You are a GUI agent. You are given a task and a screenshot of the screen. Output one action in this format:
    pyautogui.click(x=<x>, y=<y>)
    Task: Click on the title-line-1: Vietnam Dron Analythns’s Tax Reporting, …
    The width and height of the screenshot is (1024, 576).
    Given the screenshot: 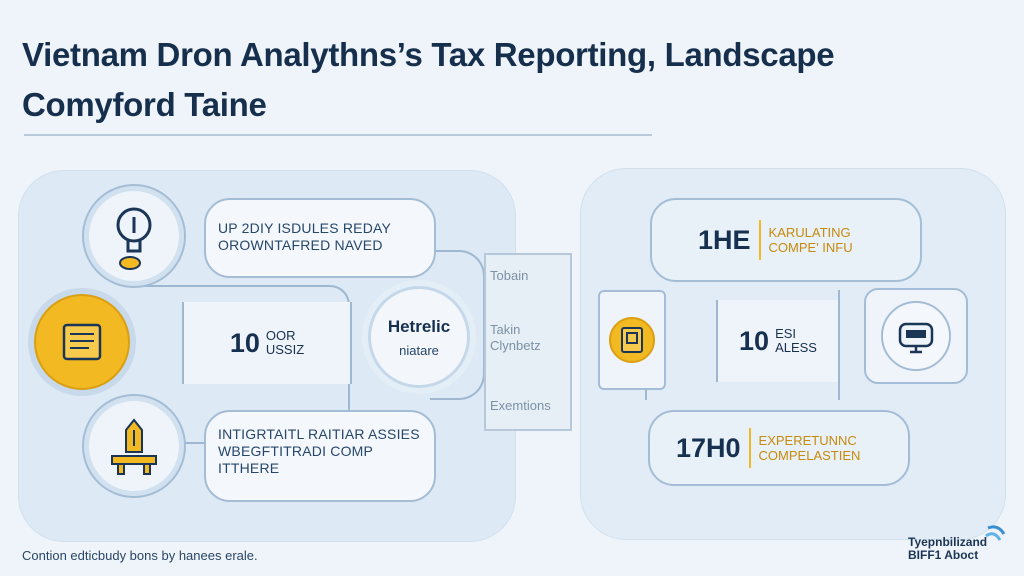 What is the action you would take?
    pyautogui.click(x=428, y=54)
    